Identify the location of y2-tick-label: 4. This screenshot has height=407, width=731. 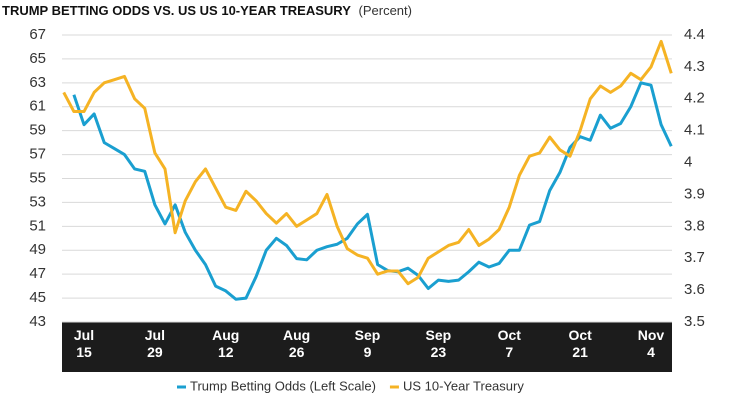
(688, 162).